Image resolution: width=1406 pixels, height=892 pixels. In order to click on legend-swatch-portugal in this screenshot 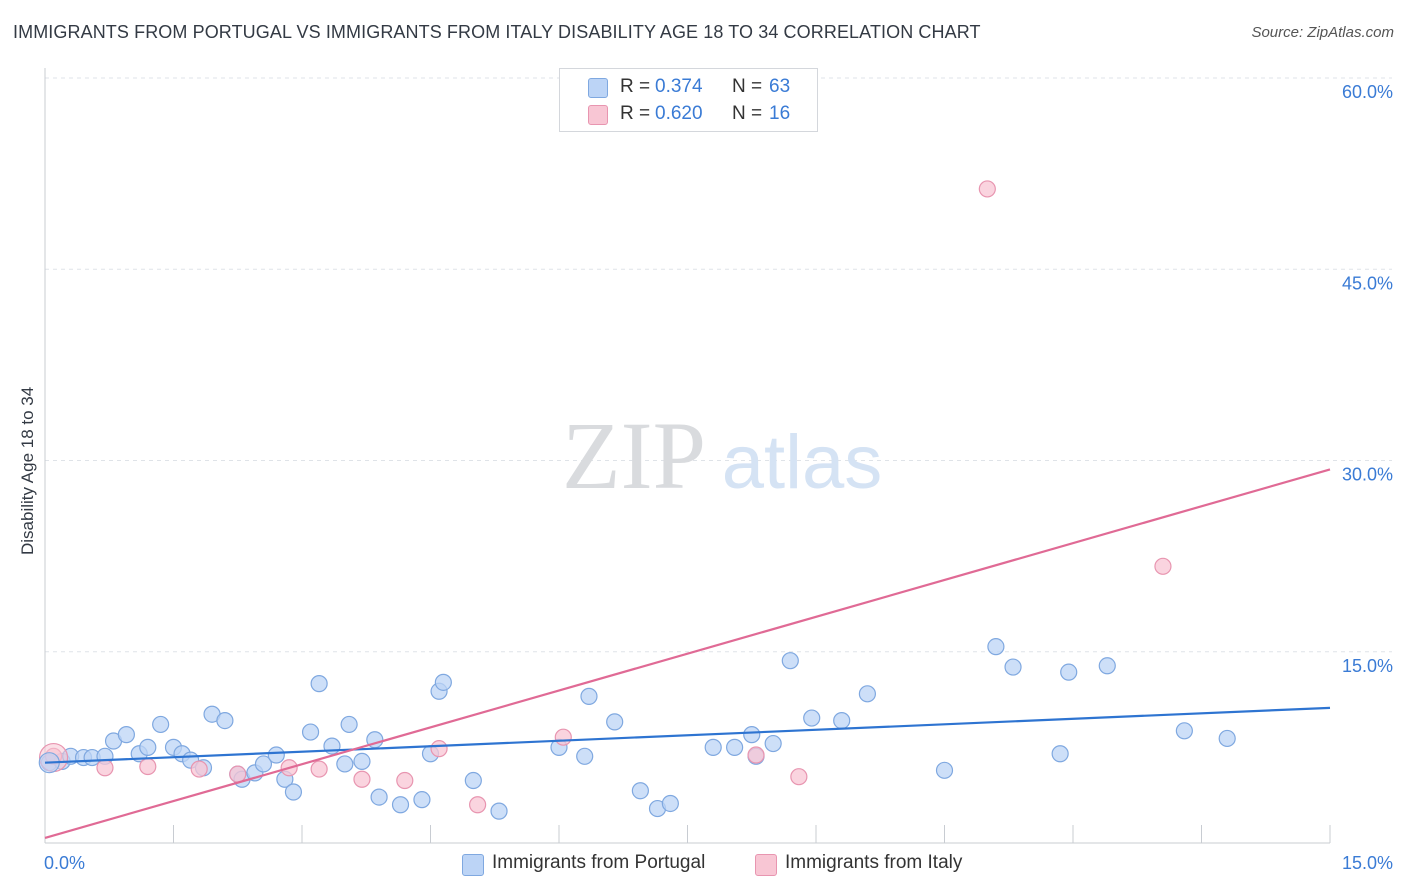, I will do `click(598, 88)`.